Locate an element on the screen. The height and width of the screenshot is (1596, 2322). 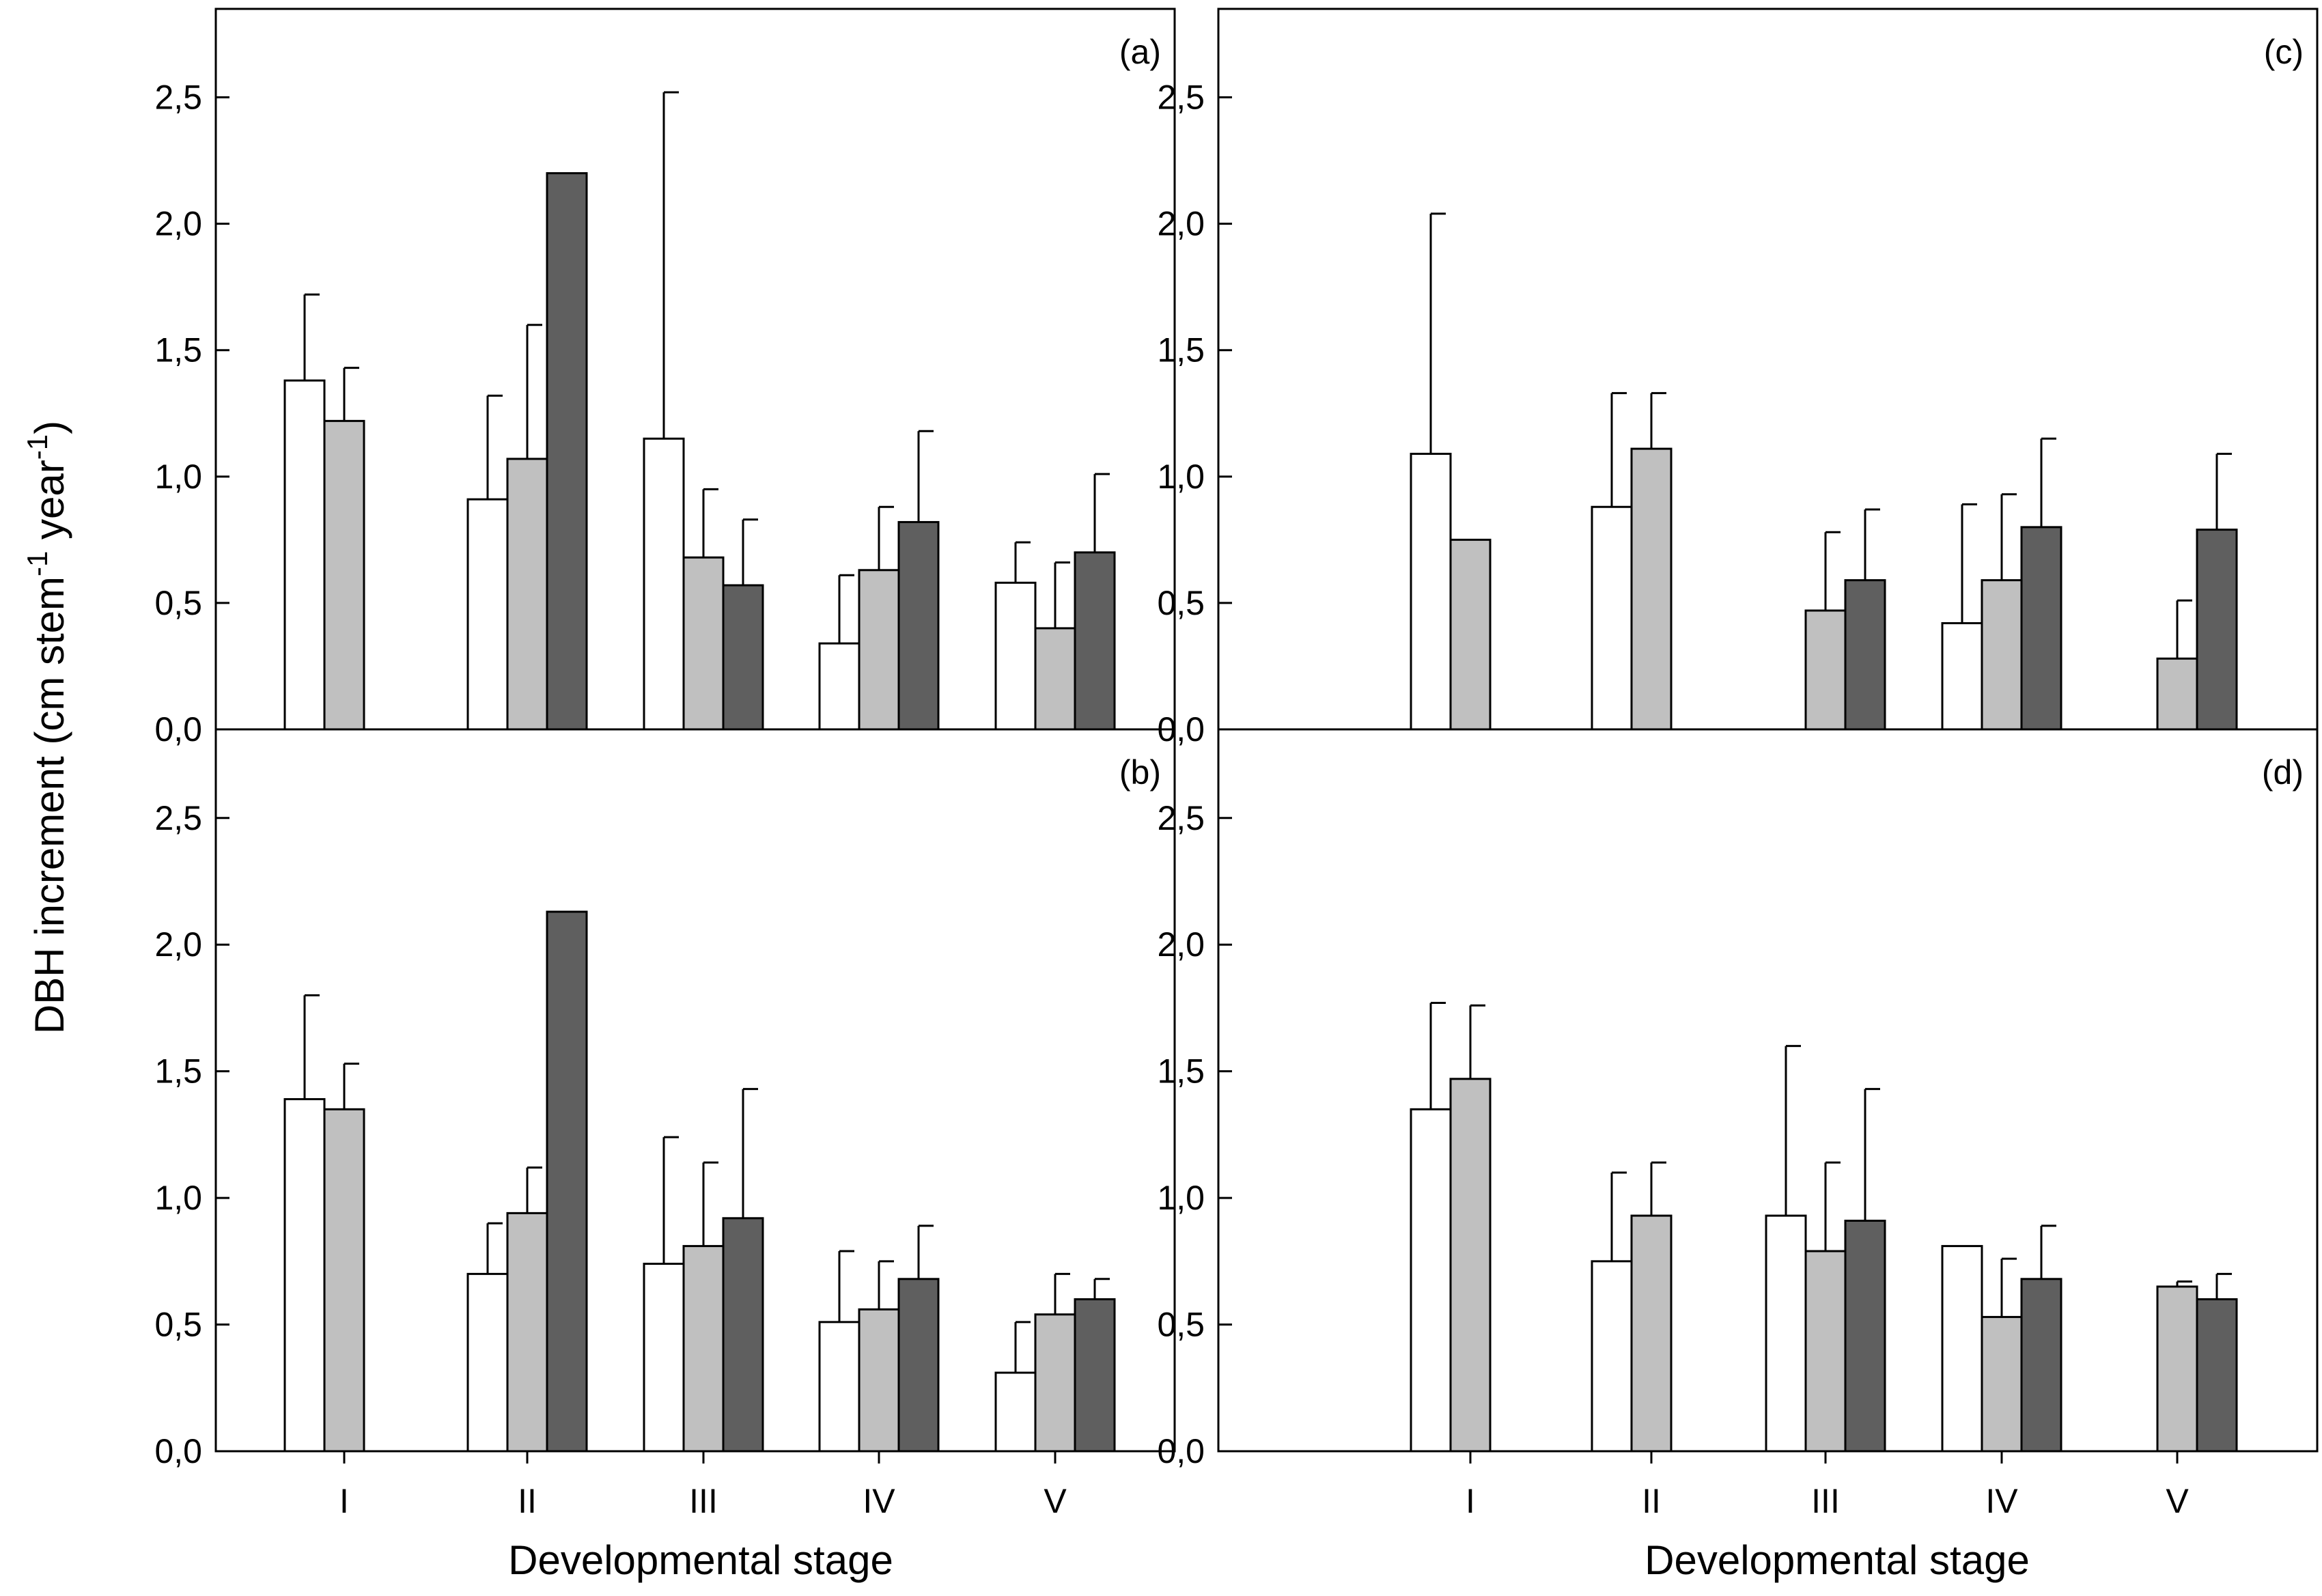
y-axis-label-main: DBH increment (cm stem is located at coordinates (50, 805).